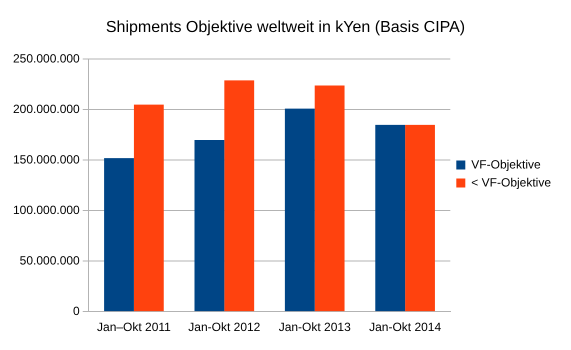 The image size is (571, 350). I want to click on legend-label: VF-Objektive, so click(506, 164).